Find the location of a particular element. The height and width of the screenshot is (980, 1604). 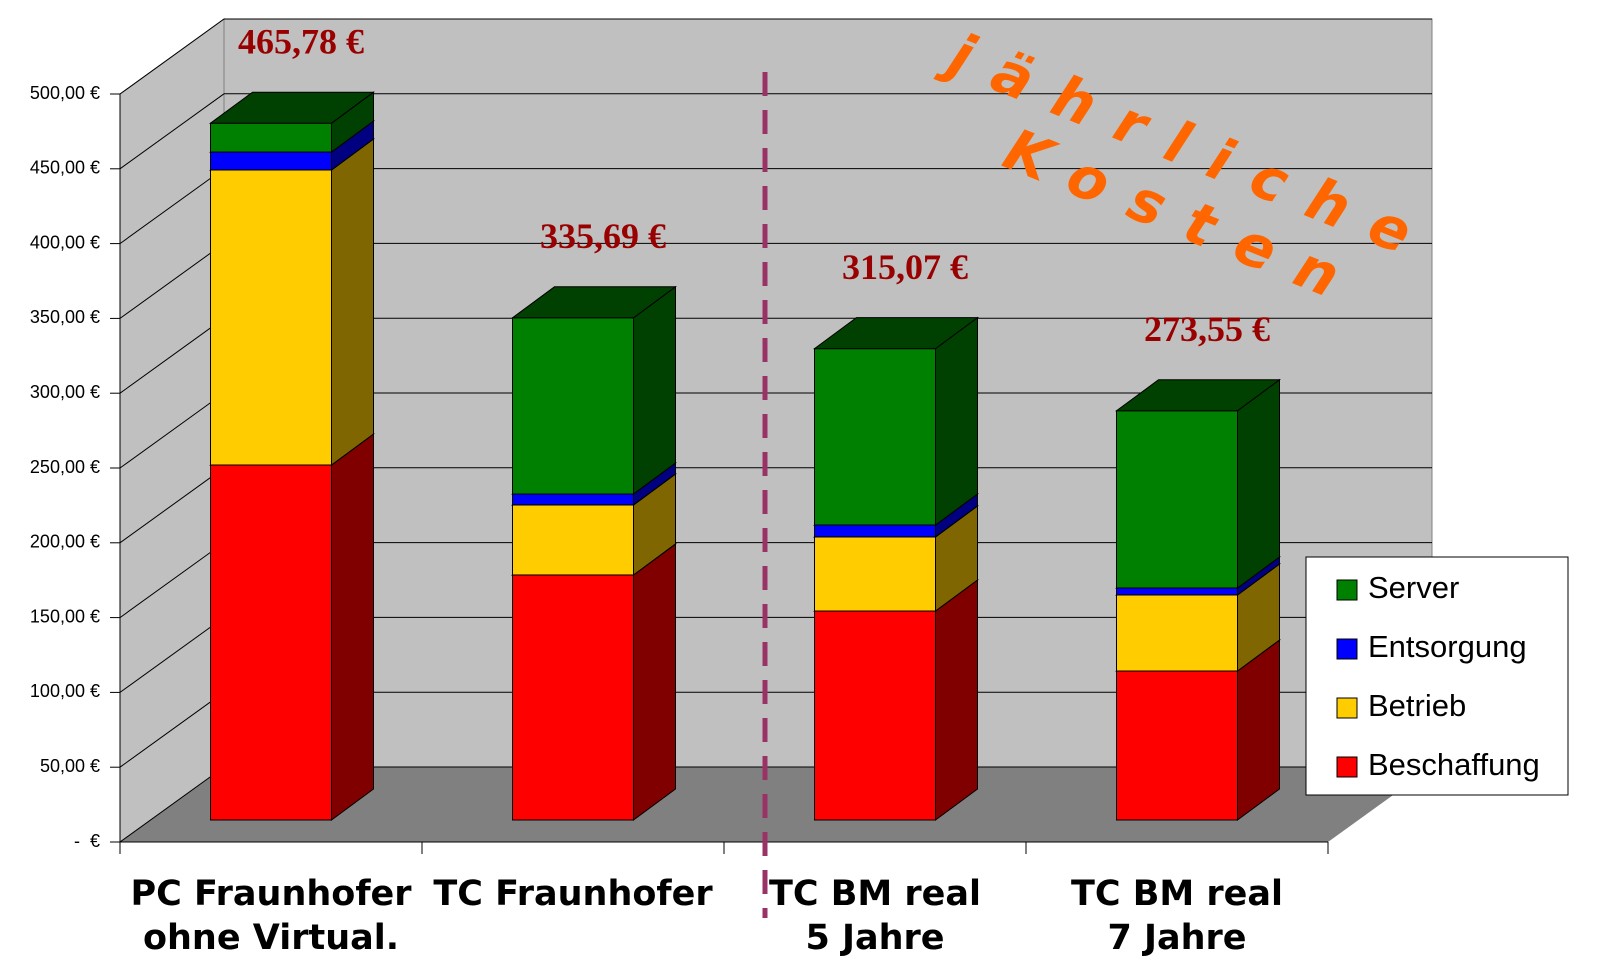

legend-label: Entsorgung is located at coordinates (1447, 646).